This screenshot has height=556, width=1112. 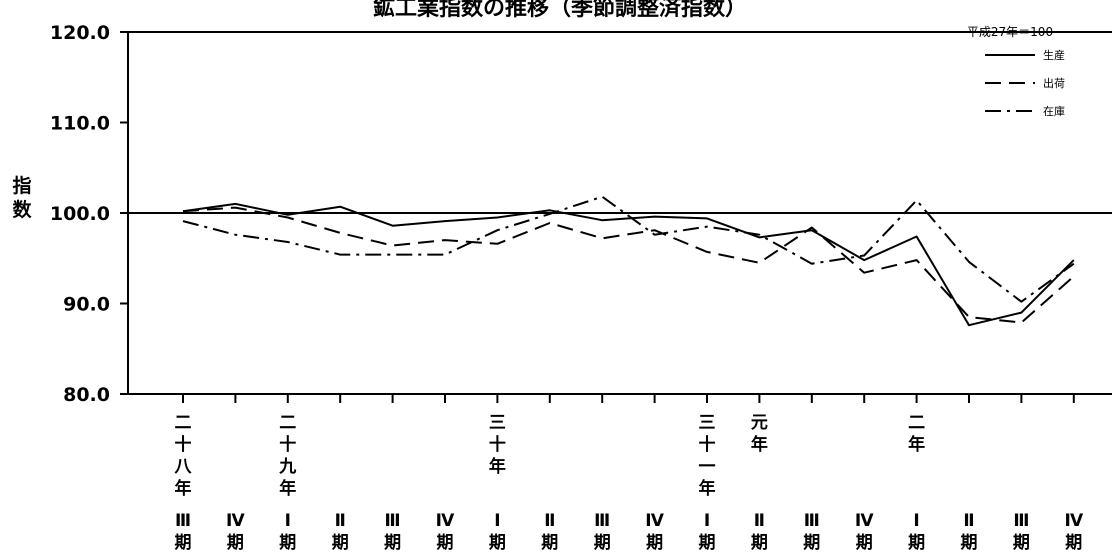 What do you see at coordinates (560, 10) in the screenshot?
I see `chart-title: 鉱工業指数の推移（季節調整済指数）` at bounding box center [560, 10].